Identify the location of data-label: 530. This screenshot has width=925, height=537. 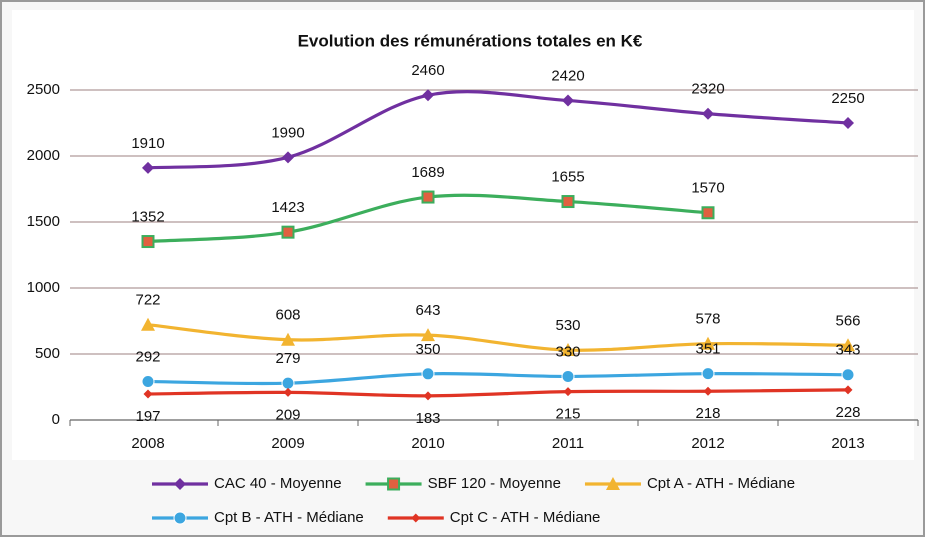
(567, 325).